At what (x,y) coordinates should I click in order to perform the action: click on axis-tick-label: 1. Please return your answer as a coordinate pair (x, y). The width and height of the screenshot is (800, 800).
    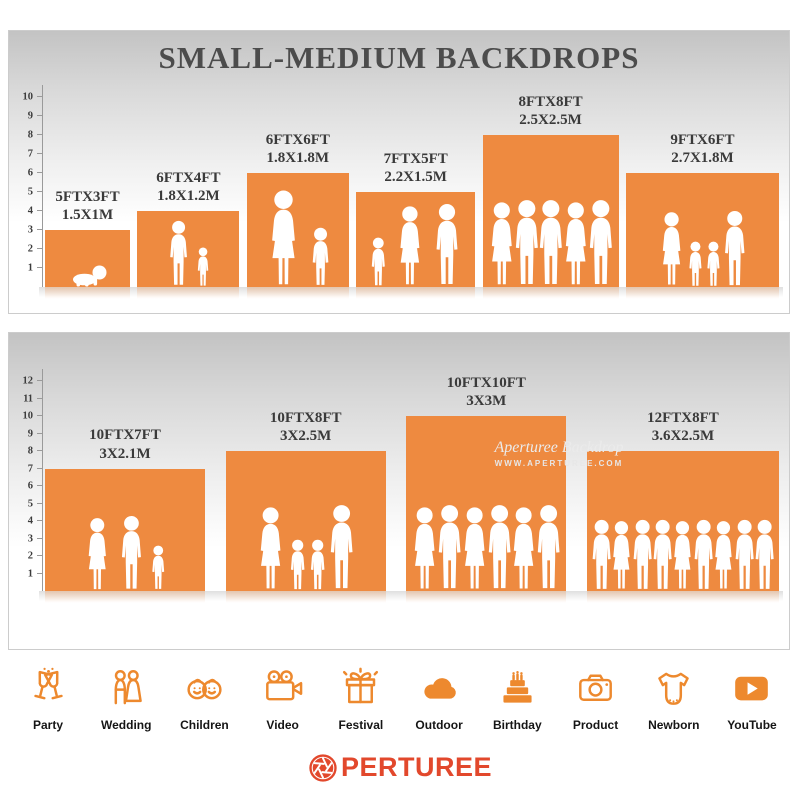
    Looking at the image, I should click on (30, 268).